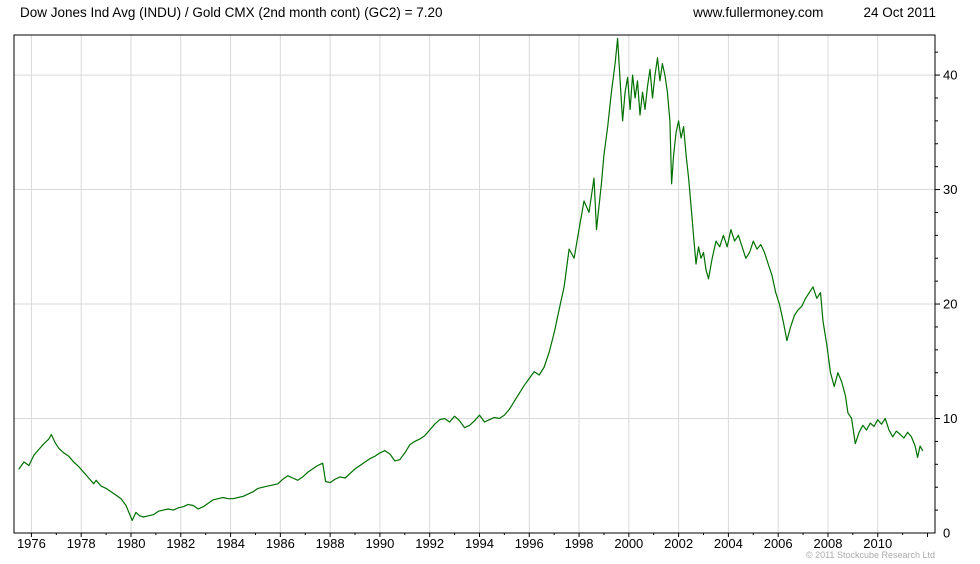 The image size is (980, 564). I want to click on x-axis-label: 2008, so click(828, 543).